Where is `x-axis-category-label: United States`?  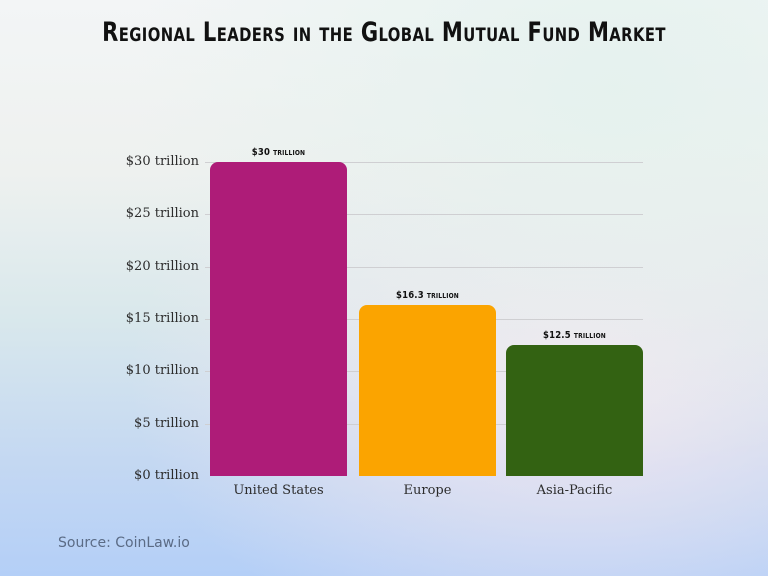 x-axis-category-label: United States is located at coordinates (278, 490).